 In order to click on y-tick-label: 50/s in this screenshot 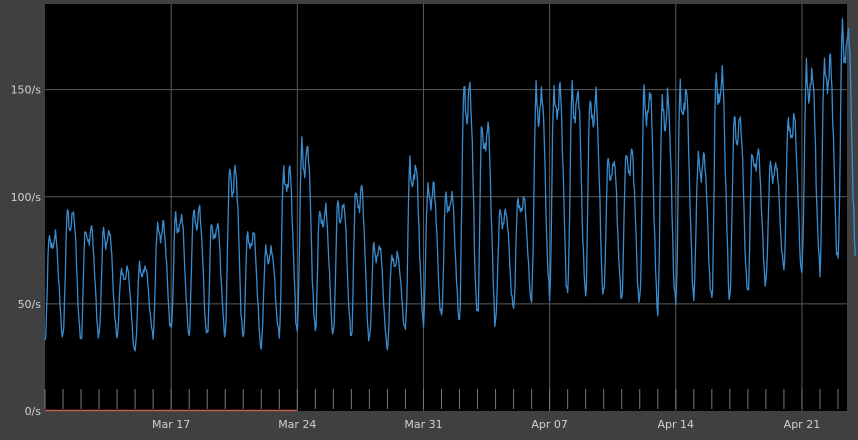, I will do `click(30, 304)`.